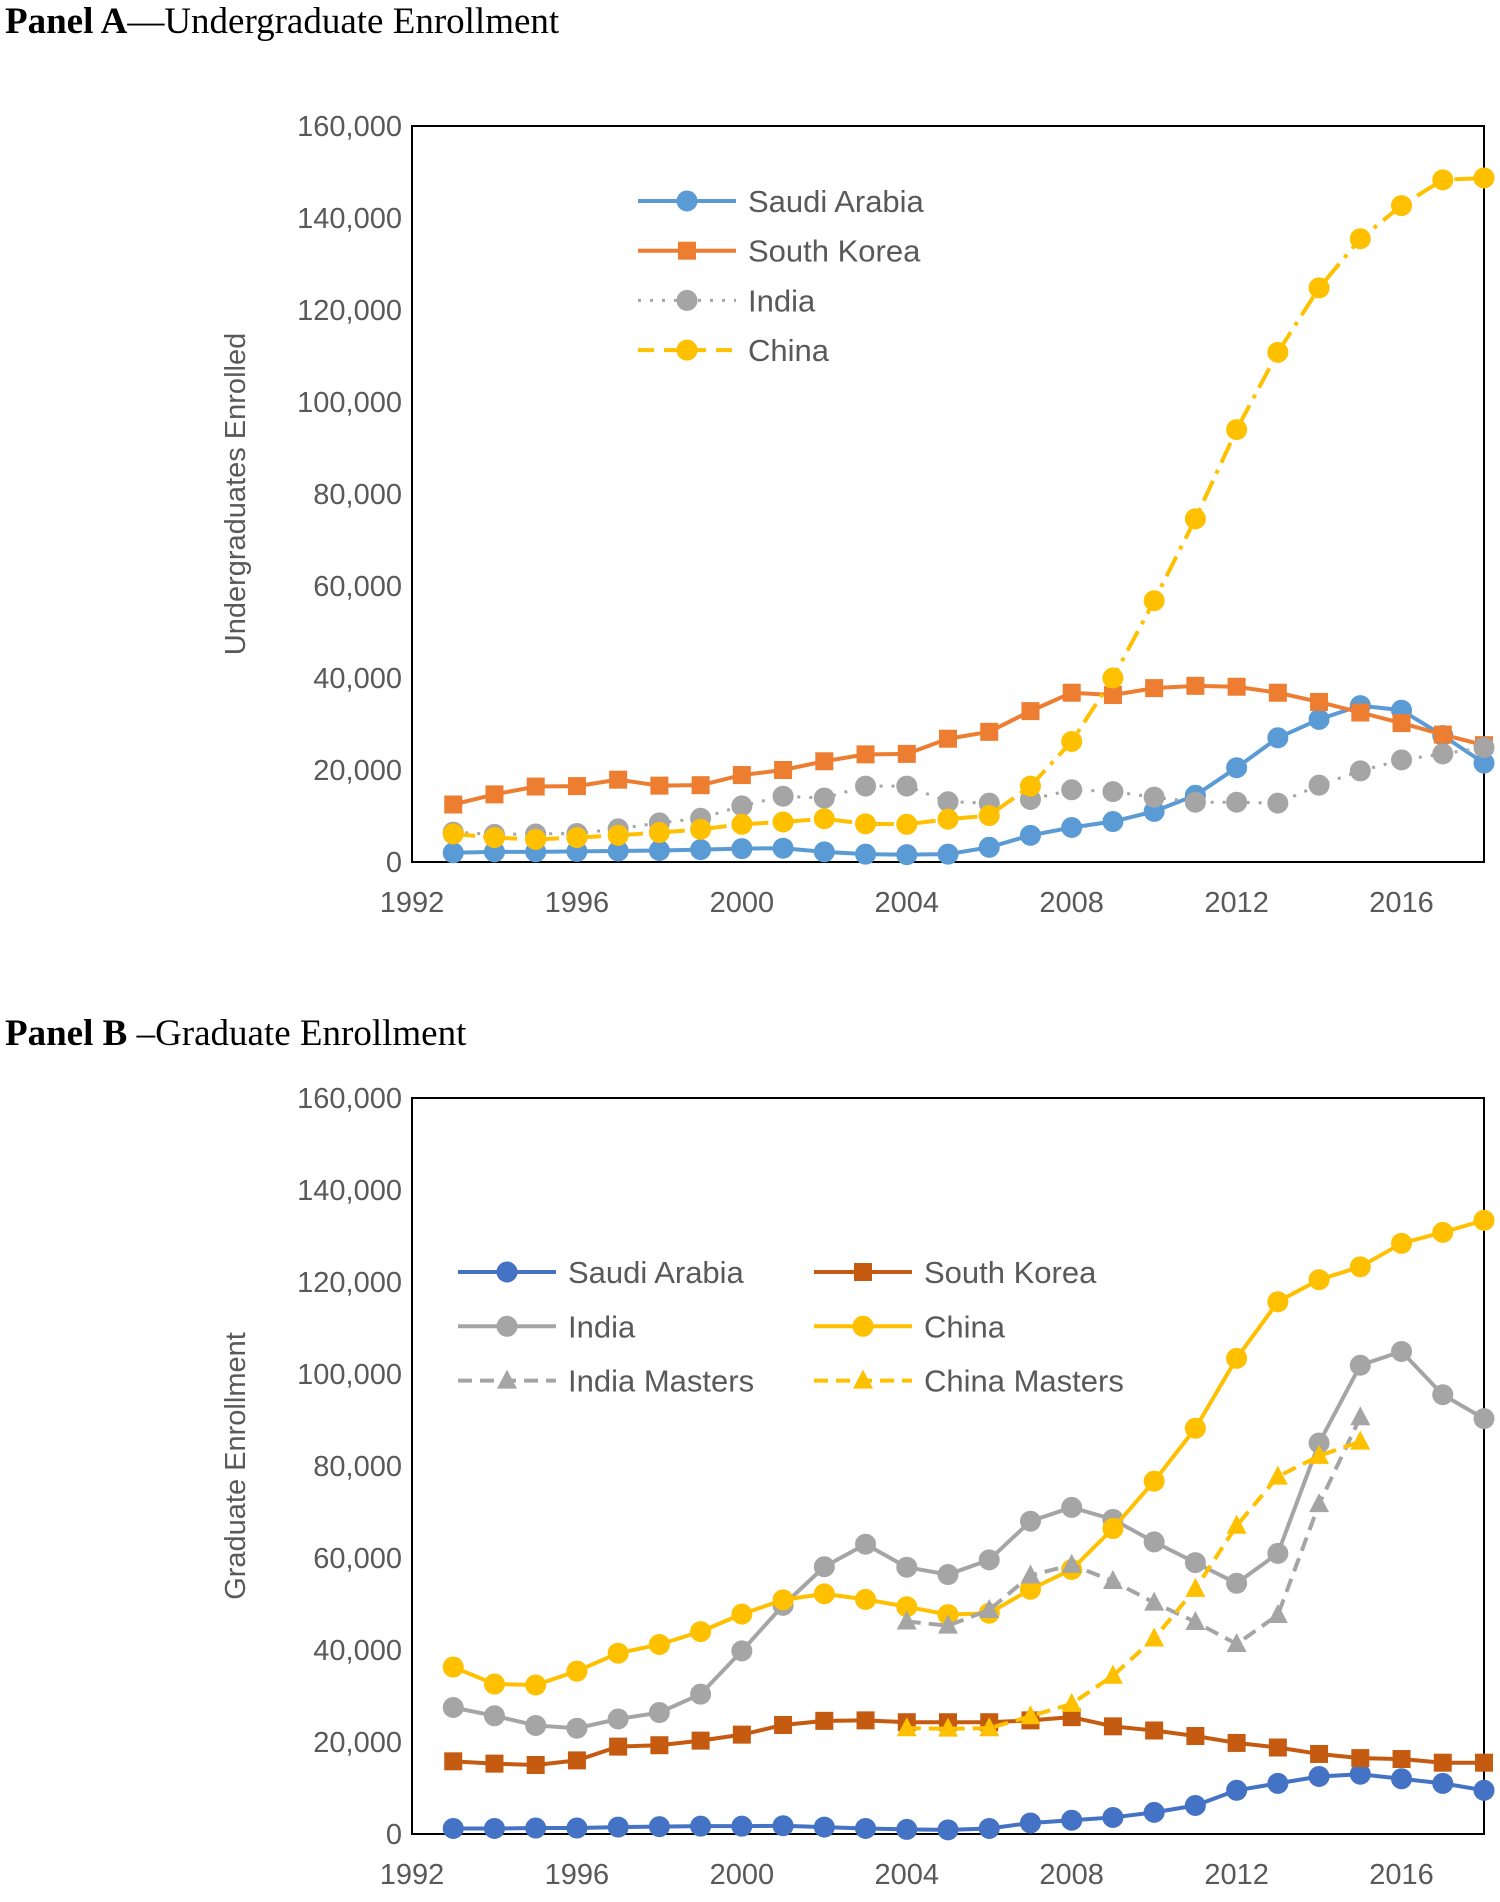 The width and height of the screenshot is (1500, 1902). I want to click on b-legend-item-india: India, so click(547, 1326).